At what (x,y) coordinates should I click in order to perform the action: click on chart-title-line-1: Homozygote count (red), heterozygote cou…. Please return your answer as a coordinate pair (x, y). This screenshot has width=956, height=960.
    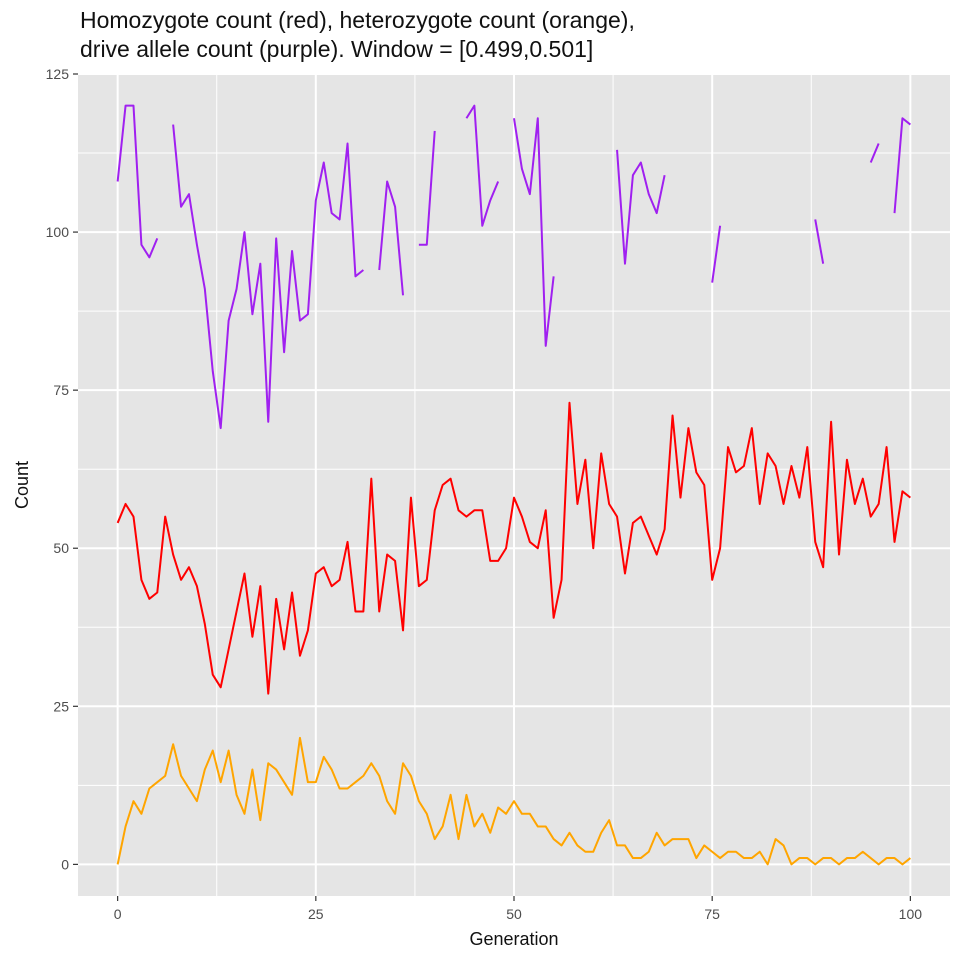
    Looking at the image, I should click on (357, 20).